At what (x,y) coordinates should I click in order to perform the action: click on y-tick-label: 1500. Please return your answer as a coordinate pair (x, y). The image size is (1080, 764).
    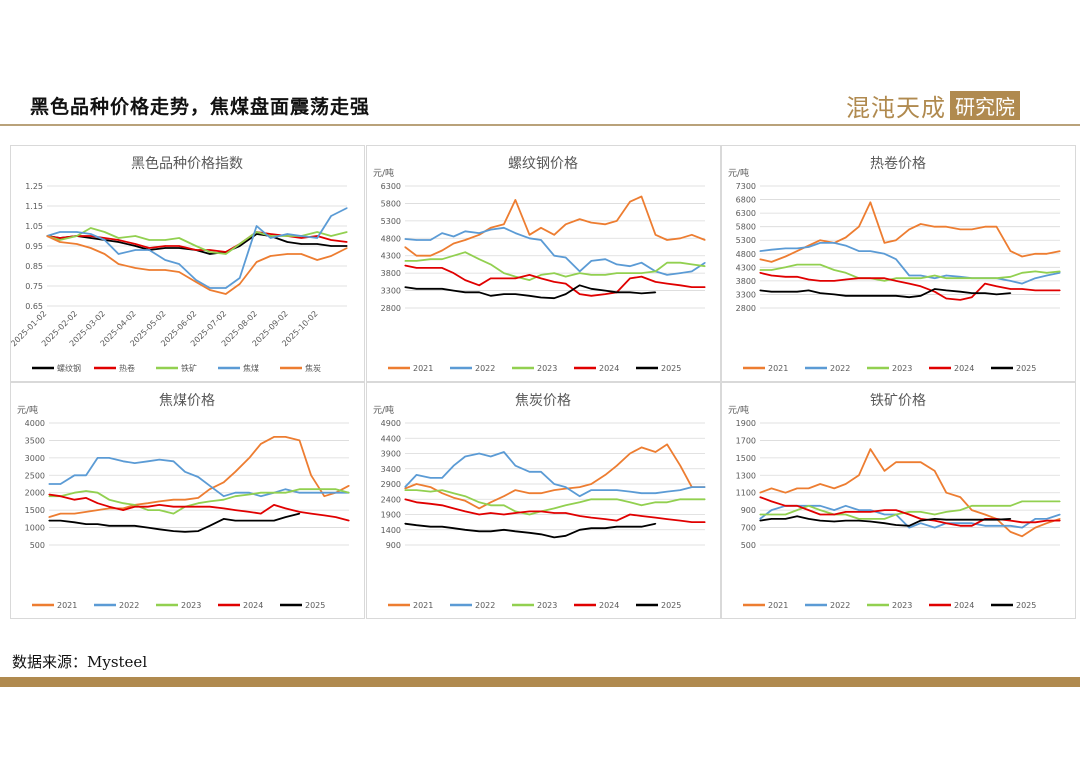
    Looking at the image, I should click on (746, 458).